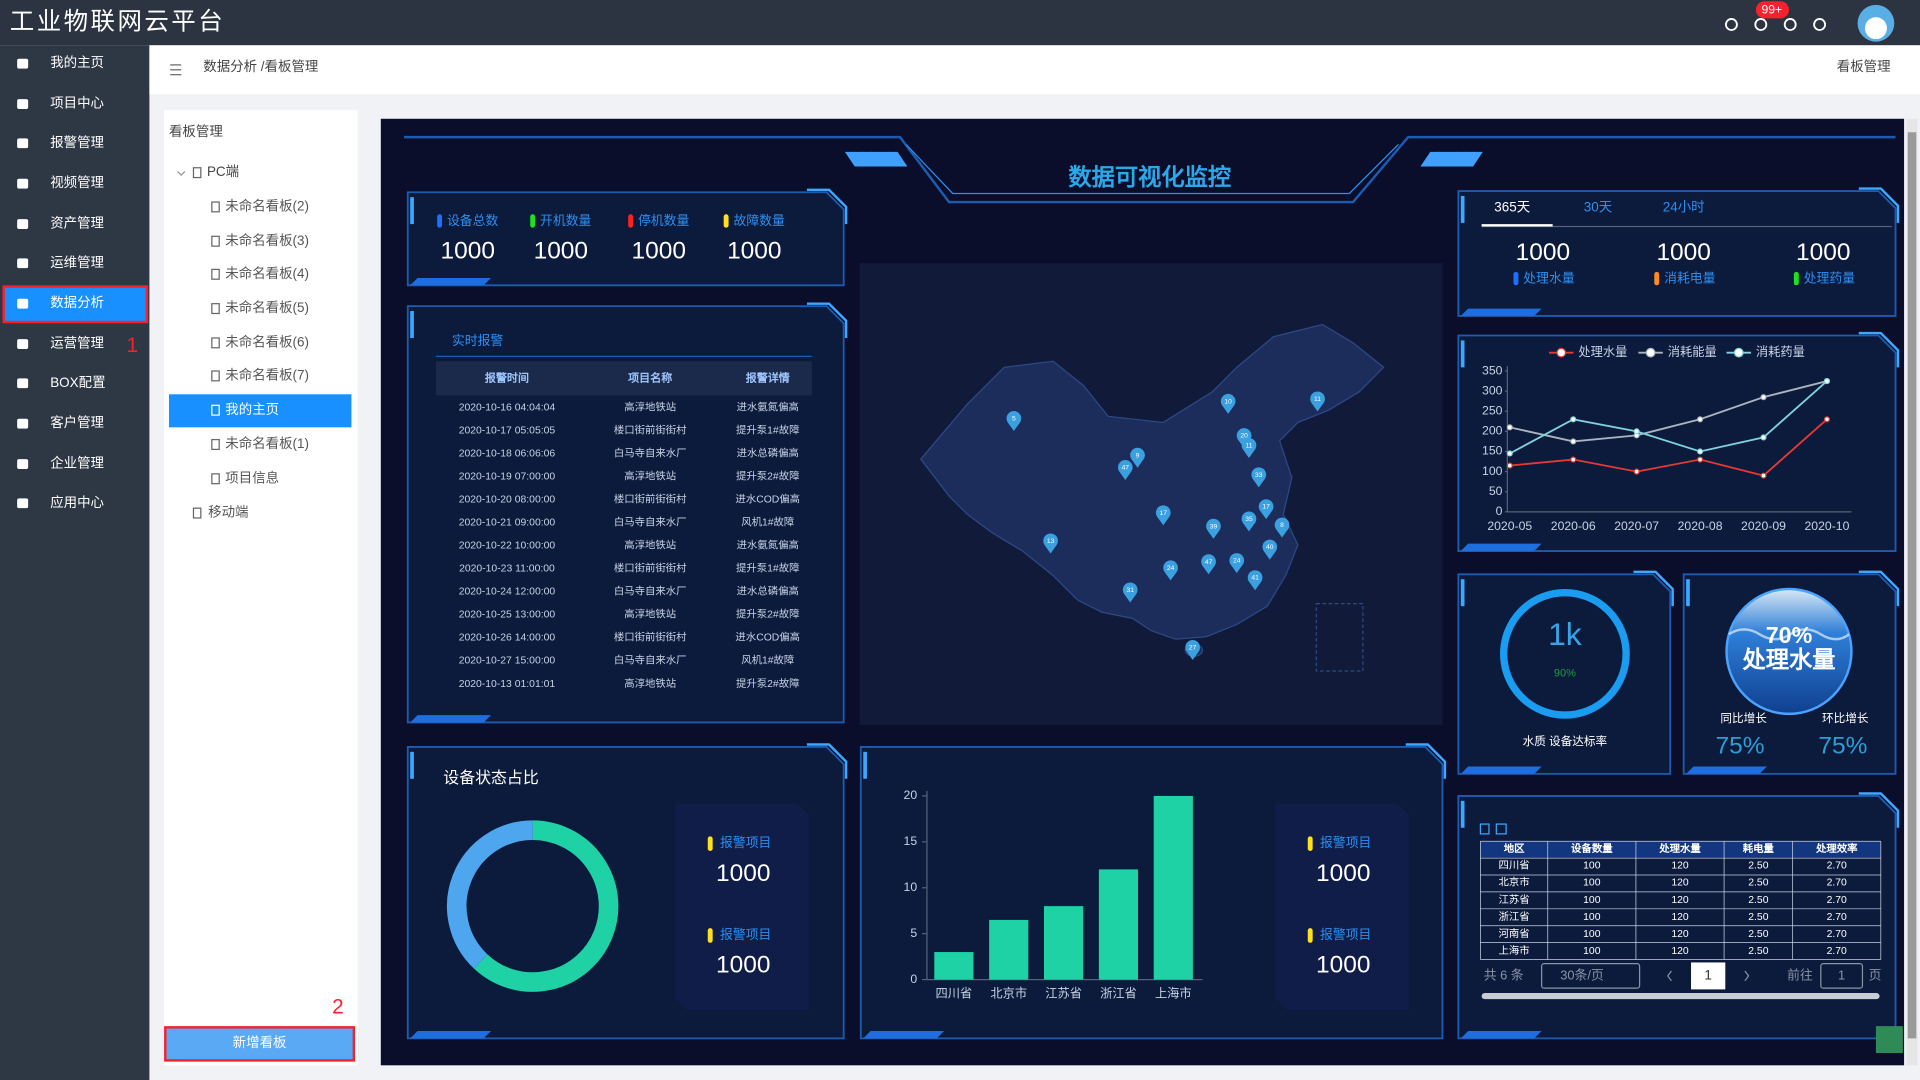 Image resolution: width=1920 pixels, height=1080 pixels. Describe the element at coordinates (267, 307) in the screenshot. I see `board-item: 未命名看板(5)` at that location.